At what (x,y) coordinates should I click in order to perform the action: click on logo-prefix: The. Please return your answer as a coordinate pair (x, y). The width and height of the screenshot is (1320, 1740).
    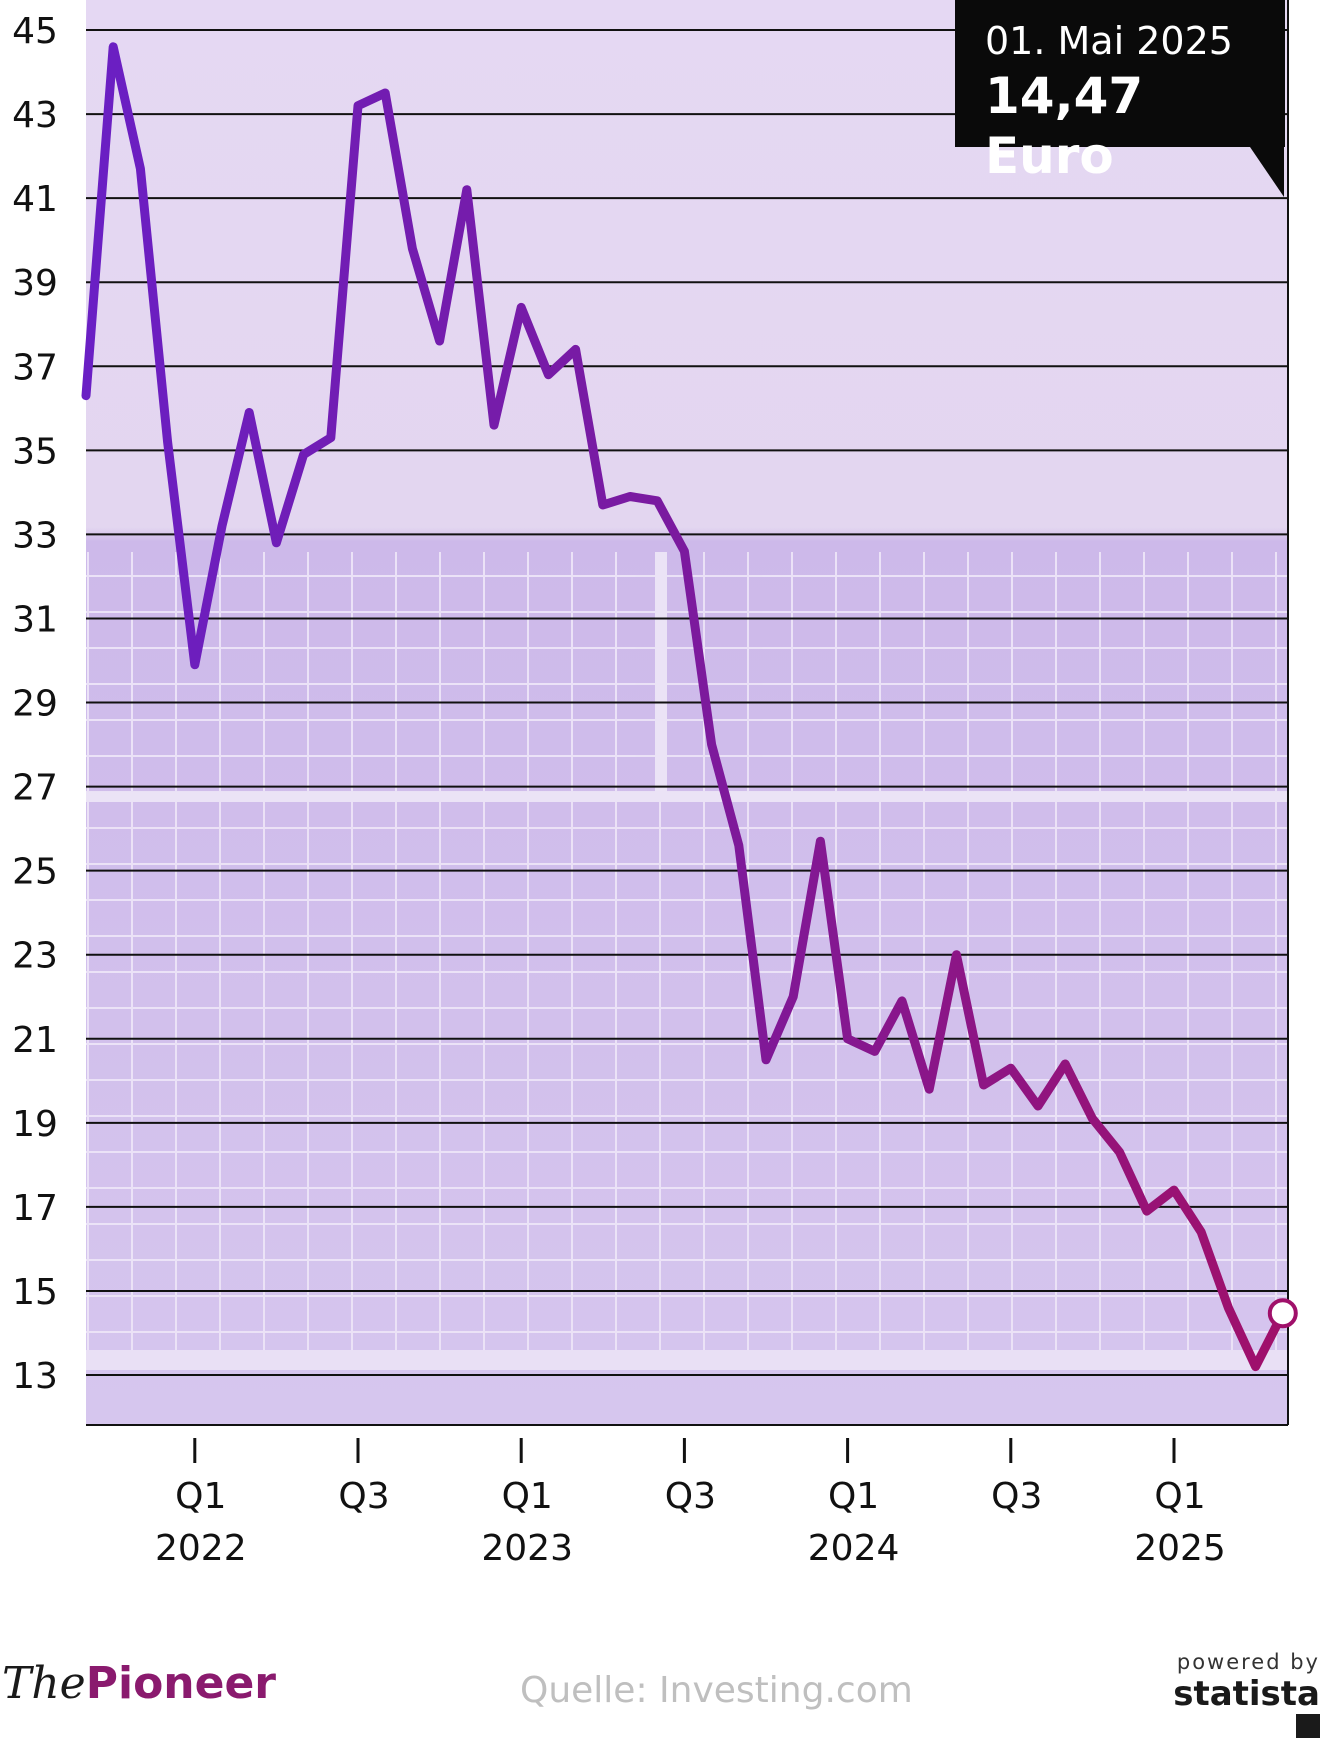
    Looking at the image, I should click on (44, 1683).